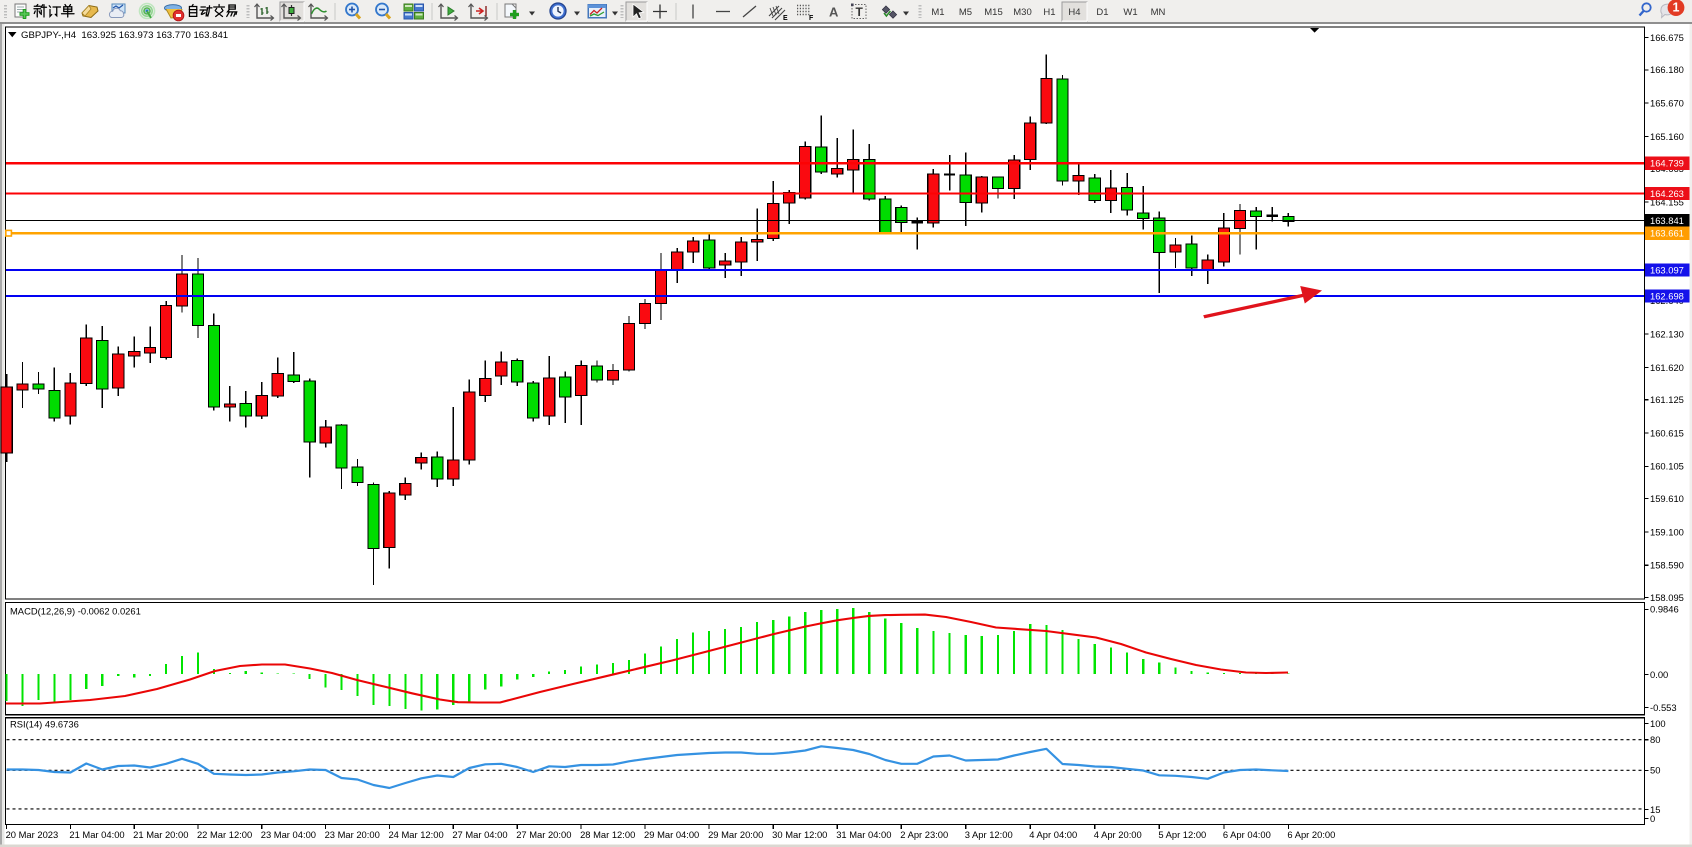 Image resolution: width=1692 pixels, height=847 pixels. I want to click on svg-text: M15, so click(993, 12).